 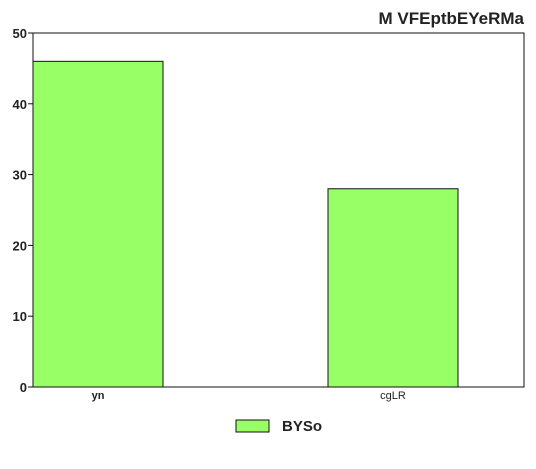 I want to click on legend-label: BYSo, so click(x=302, y=426).